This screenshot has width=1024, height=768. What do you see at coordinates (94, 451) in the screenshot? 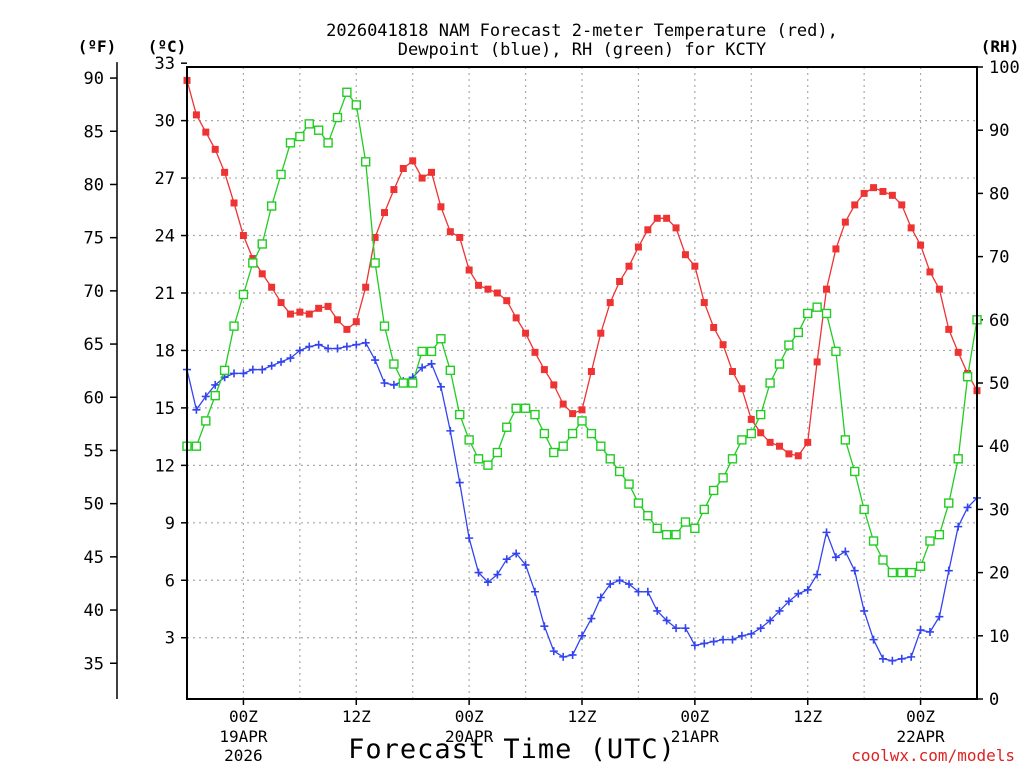
I see `fahrenheit-tick-label: 55` at bounding box center [94, 451].